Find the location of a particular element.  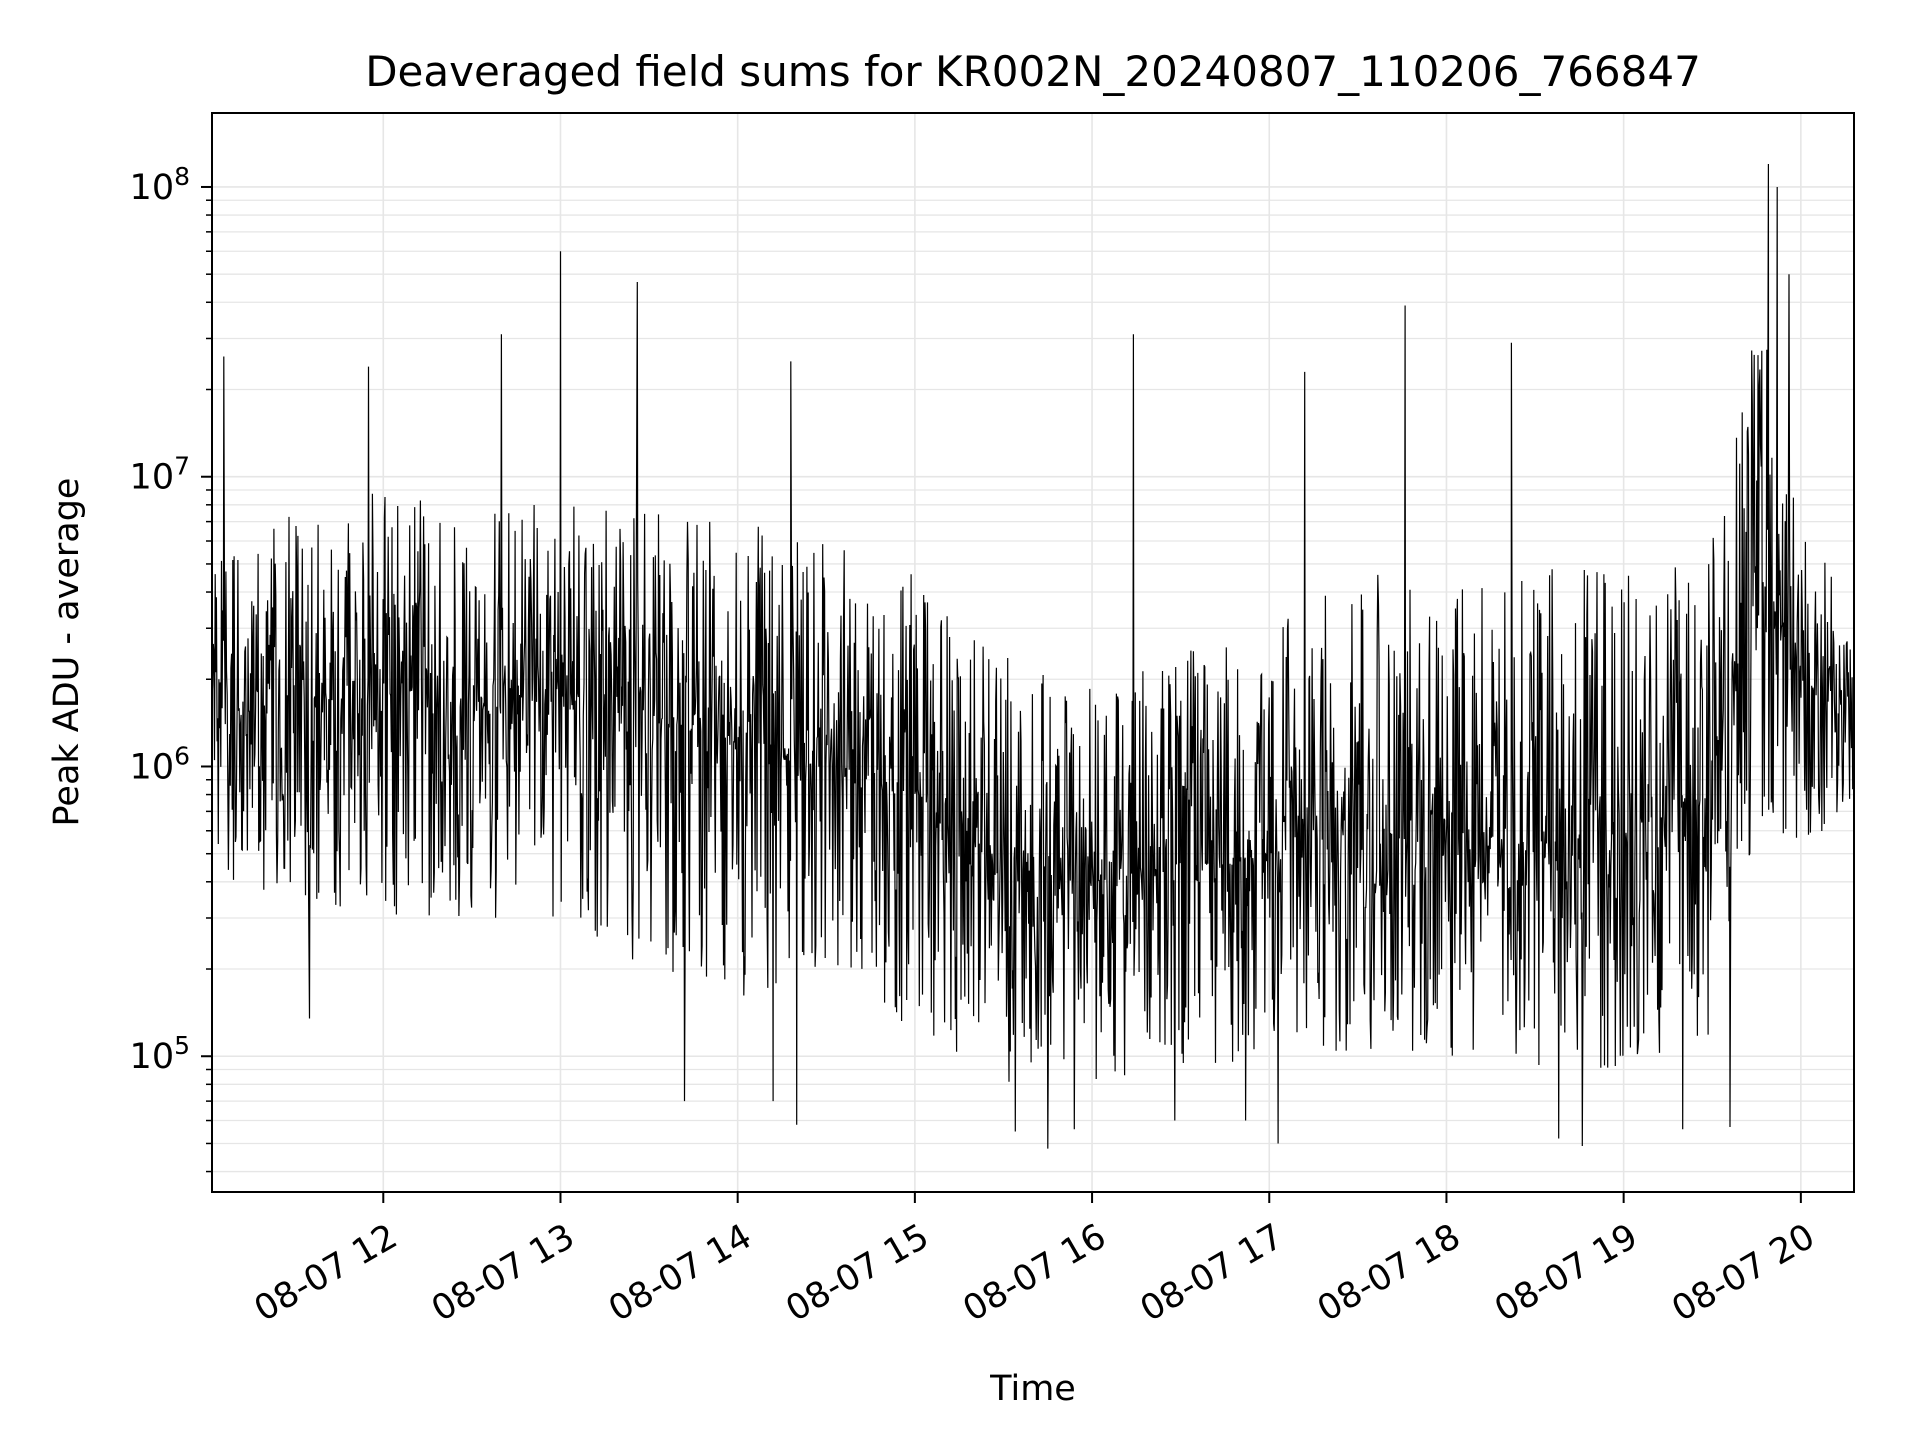

y-tick-label: 108 is located at coordinates (160, 185).